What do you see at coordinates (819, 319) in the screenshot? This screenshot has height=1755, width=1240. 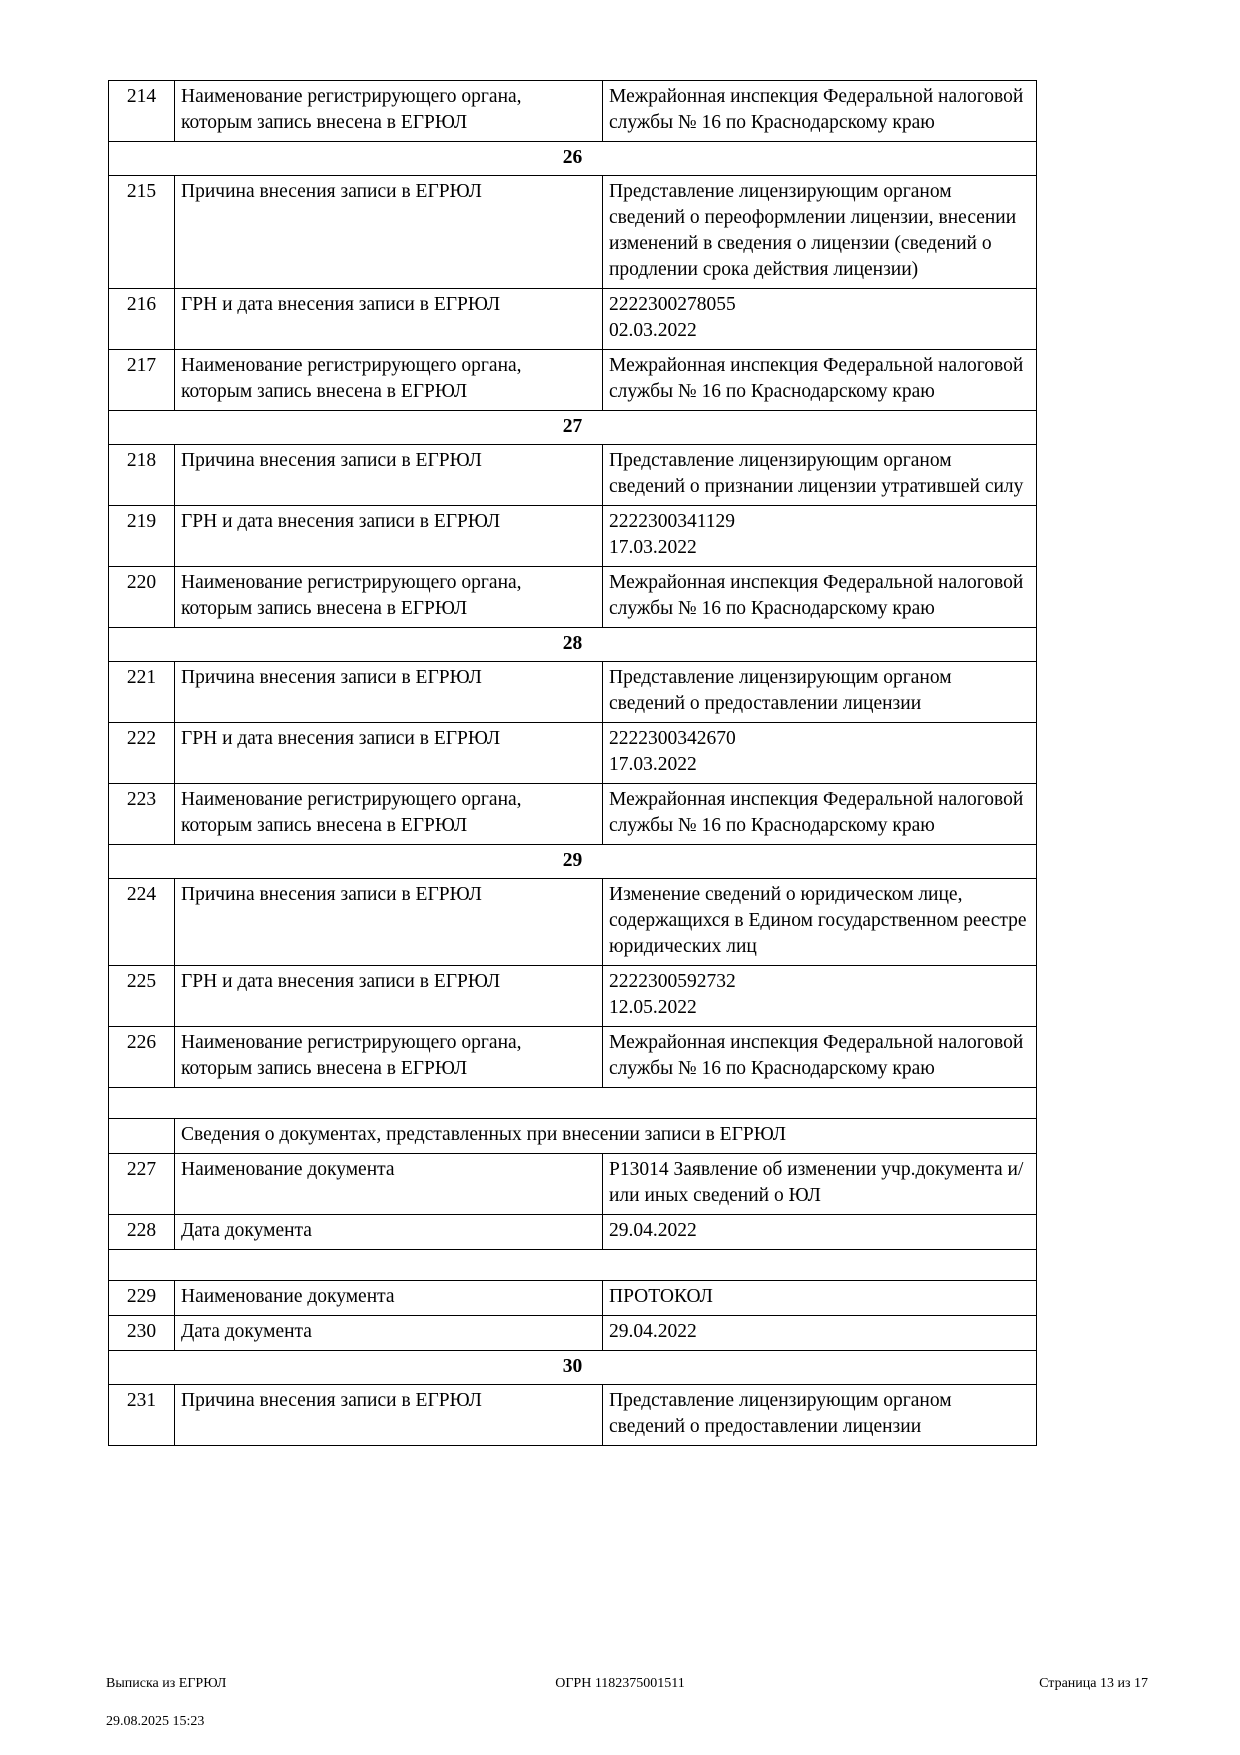 I see `row-value: 2222300278055 02.03.2022` at bounding box center [819, 319].